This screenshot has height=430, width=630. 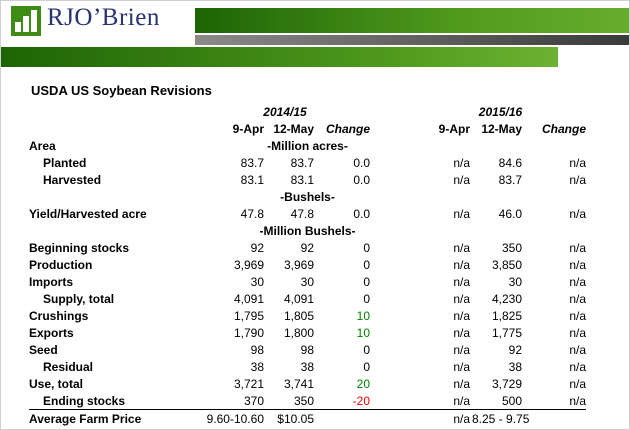 I want to click on row-label: Exports, so click(x=51, y=332).